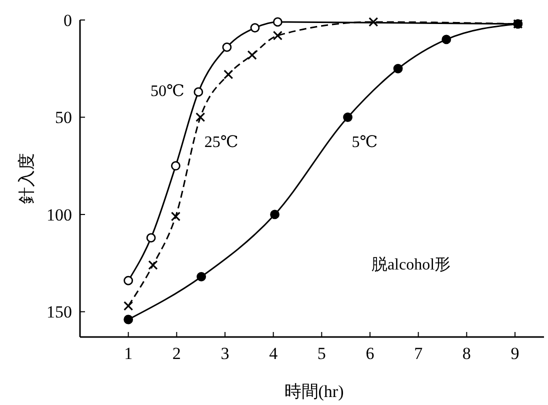  I want to click on y-tick-label: 150, so click(59, 312).